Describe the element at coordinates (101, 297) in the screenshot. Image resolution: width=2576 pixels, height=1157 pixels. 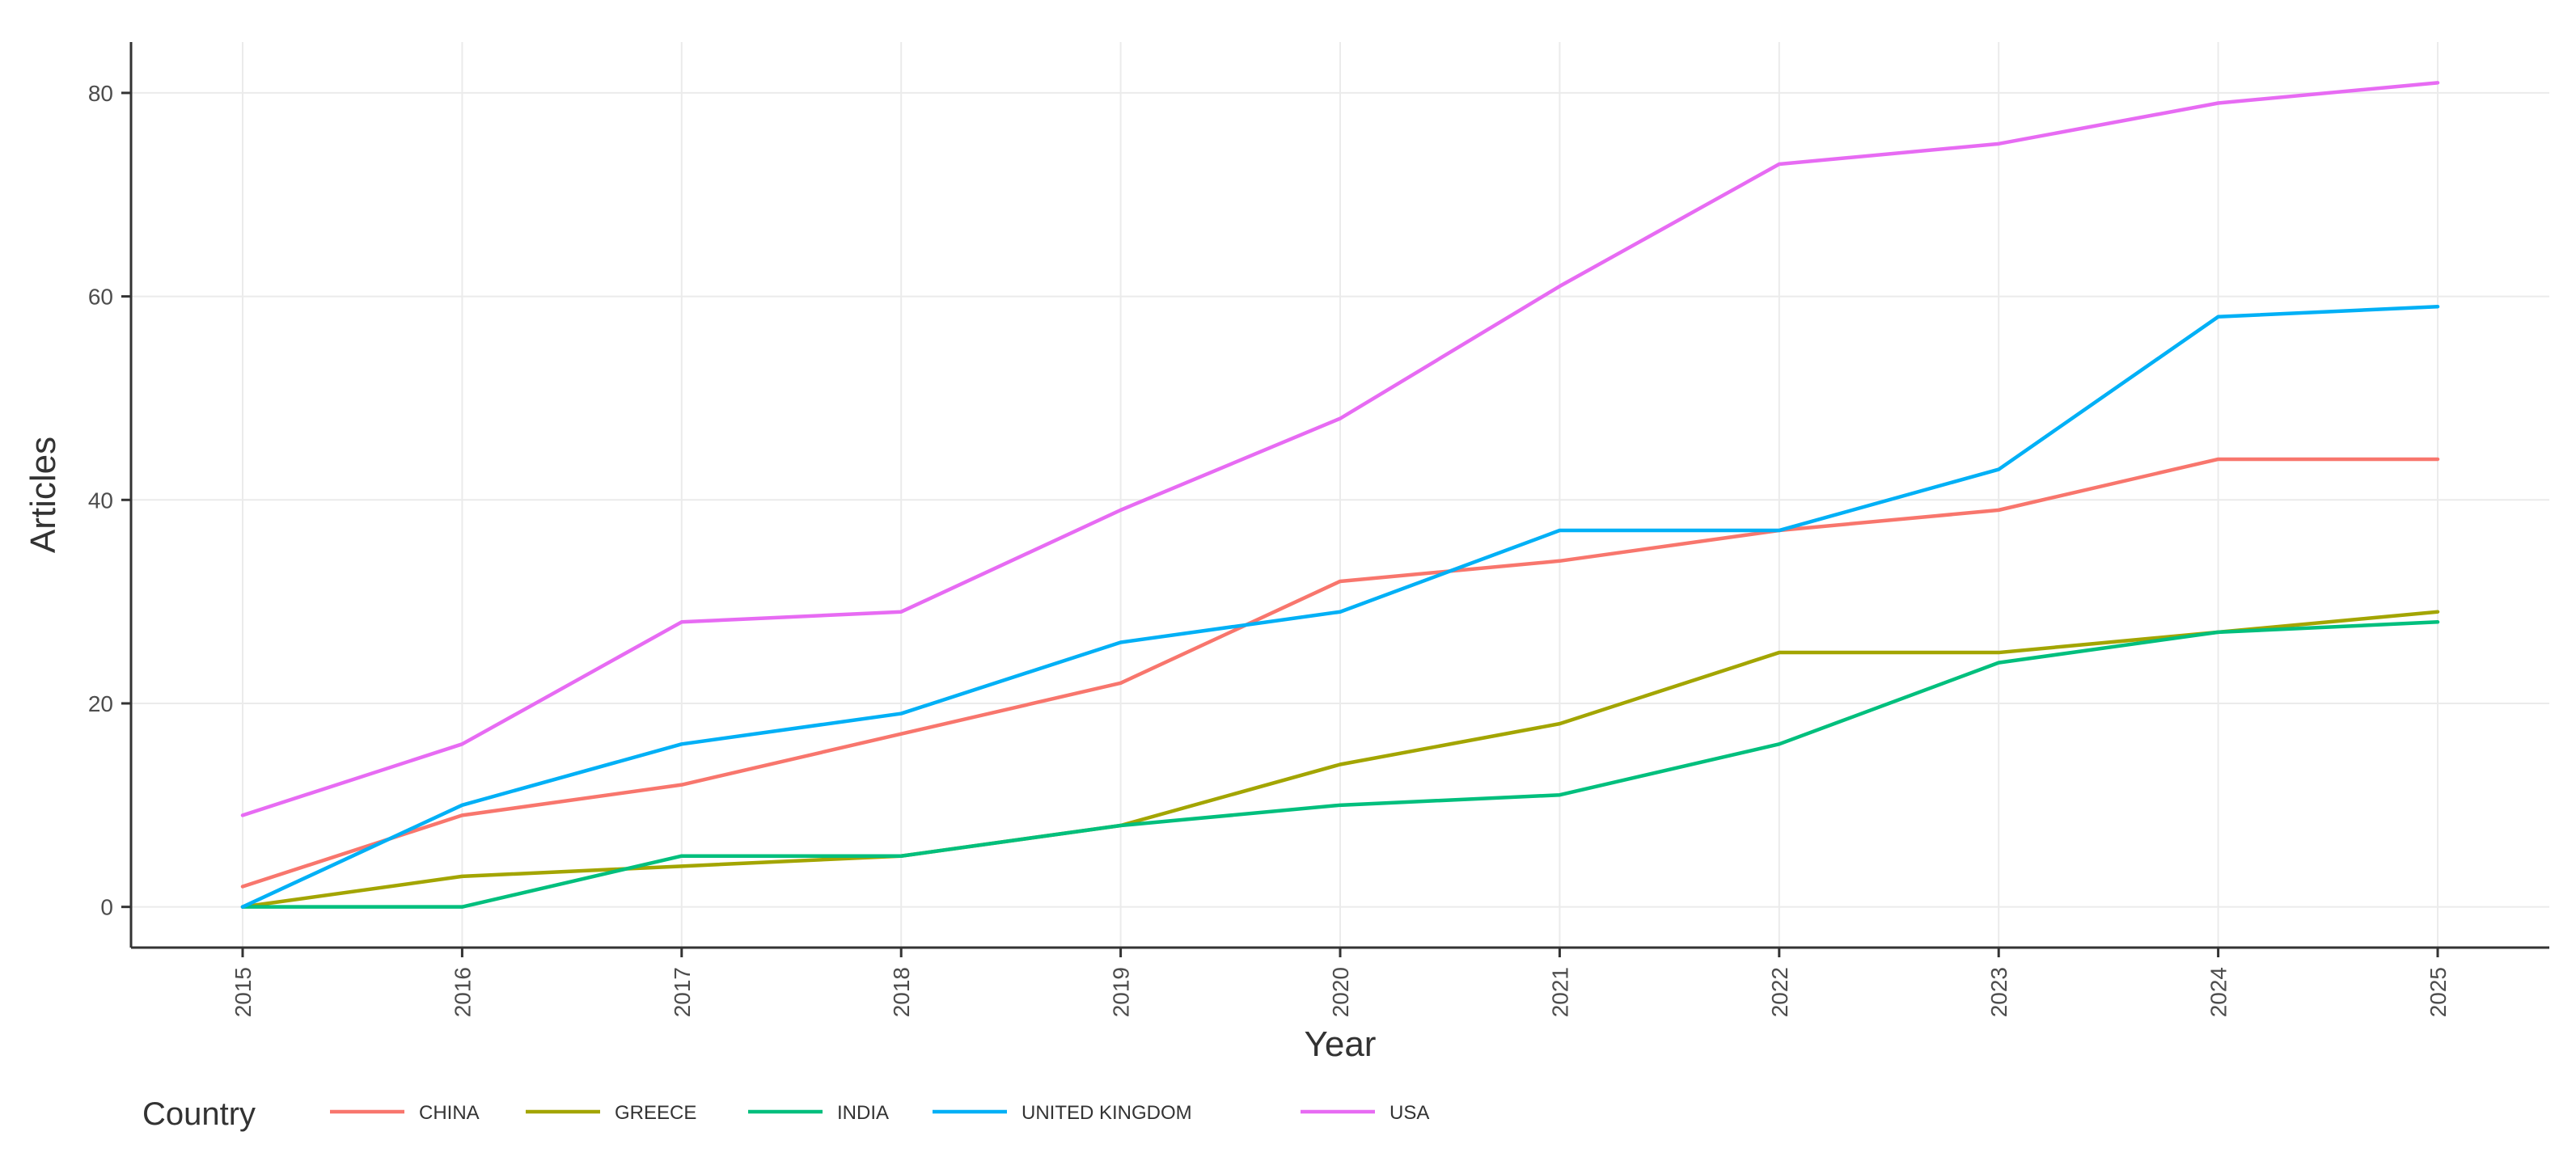
I see `y-tick-label: 60` at that location.